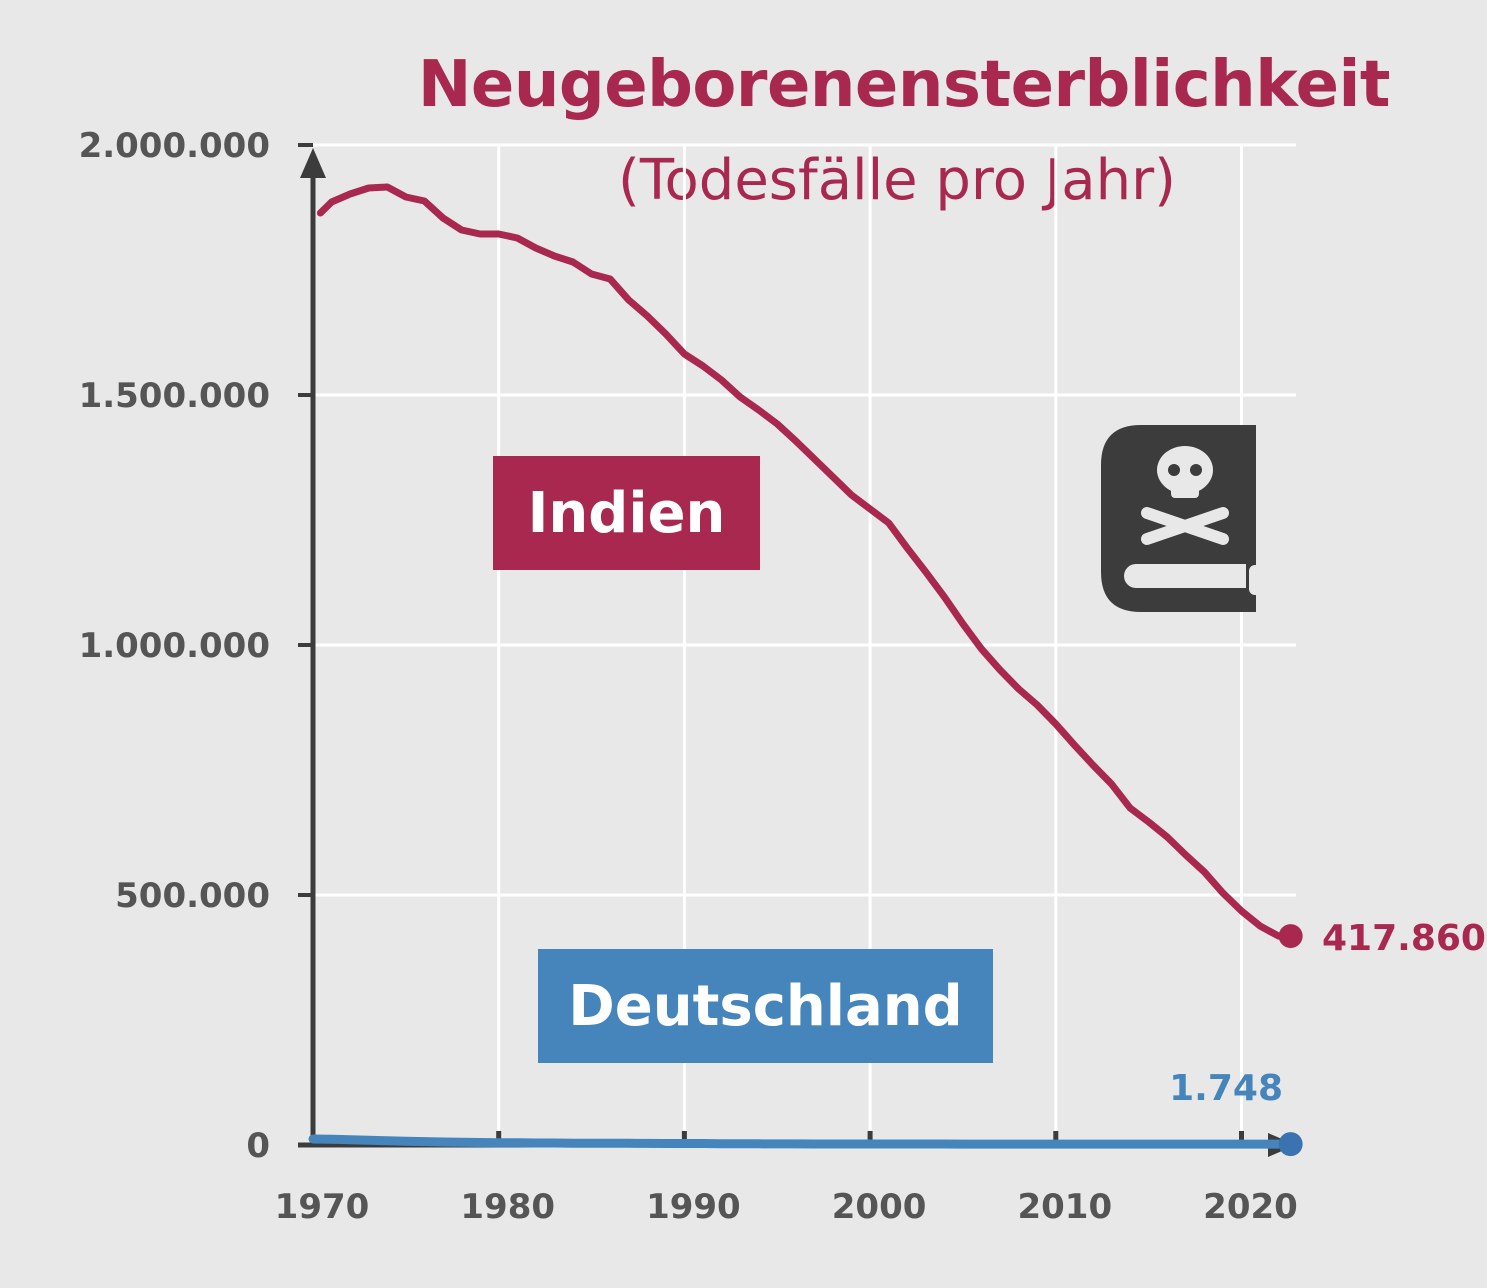 This screenshot has width=1487, height=1288. I want to click on x-tick-label: 1970, so click(322, 1207).